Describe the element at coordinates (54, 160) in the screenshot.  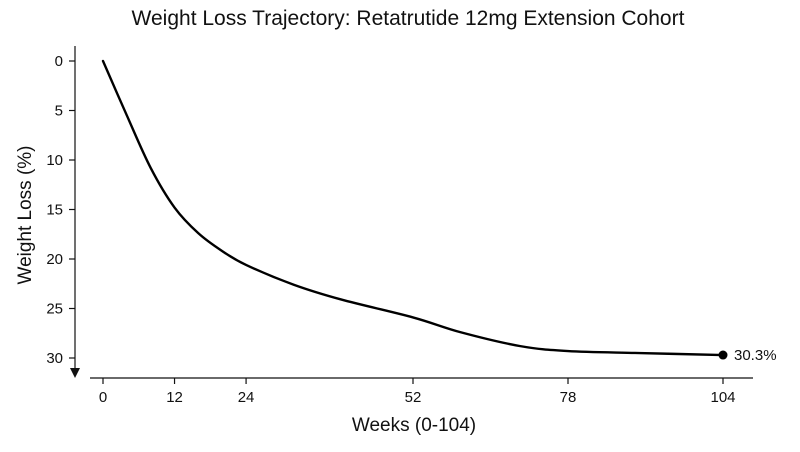
I see `y-tick-label: 10` at that location.